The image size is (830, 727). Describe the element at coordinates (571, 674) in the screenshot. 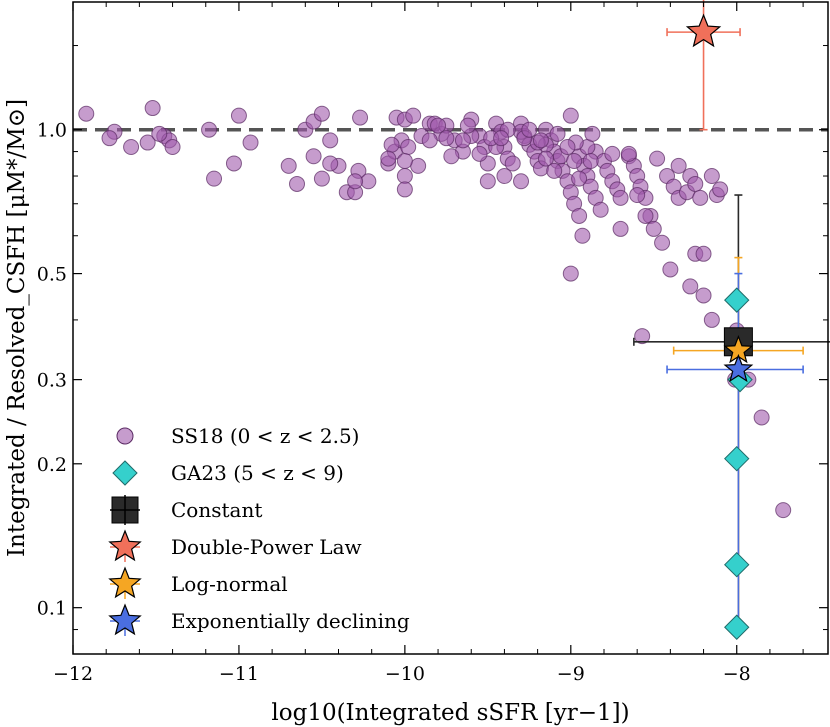

I see `x-tick-label: −9` at that location.